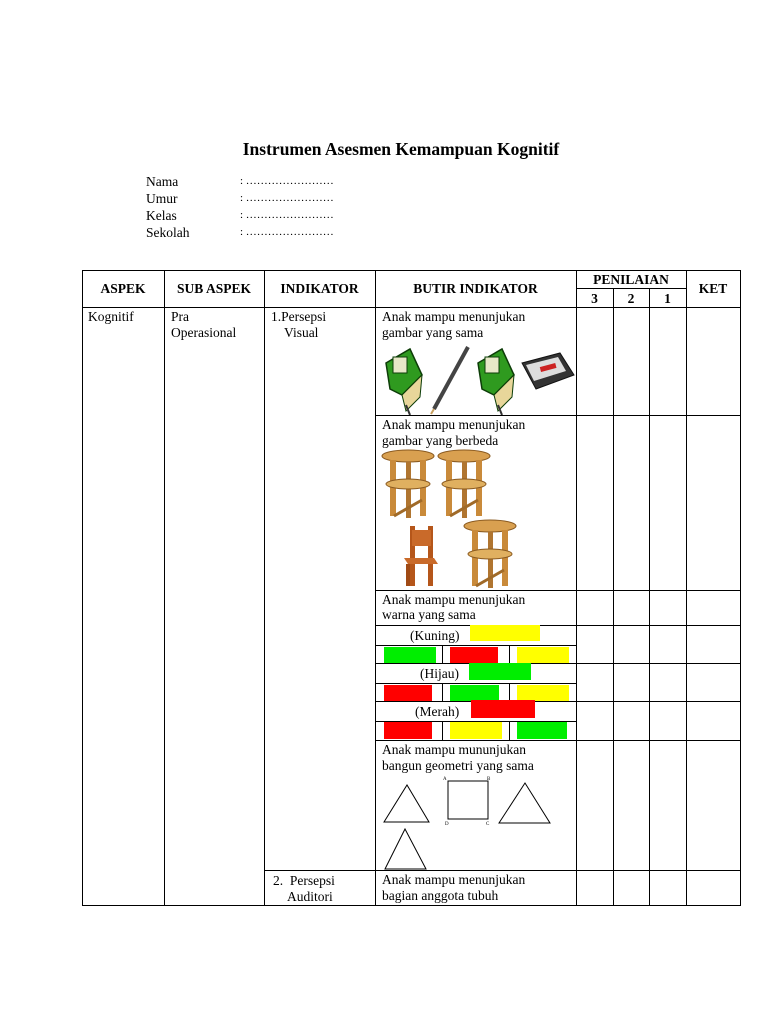  I want to click on butir-line: Anak mampu mununjukan, so click(454, 749).